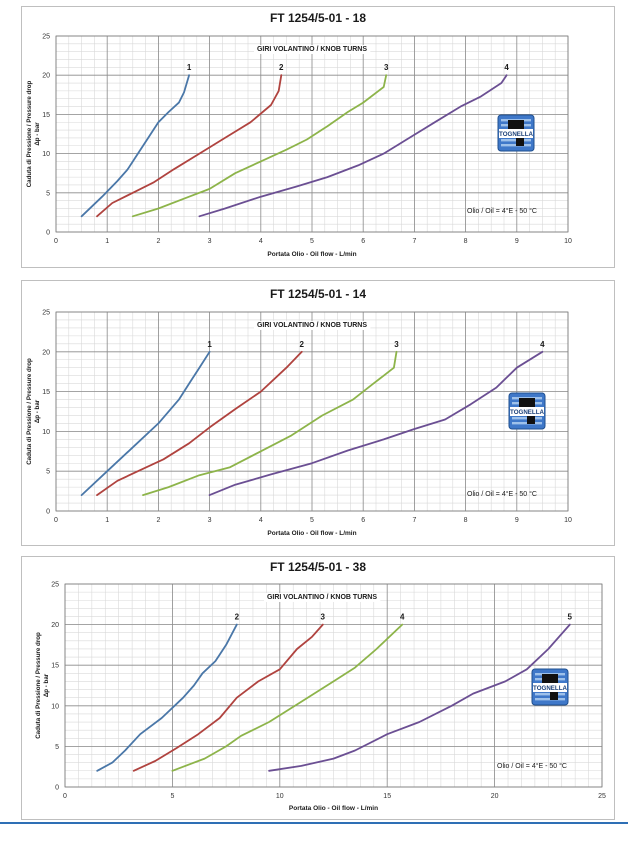  Describe the element at coordinates (56, 241) in the screenshot. I see `x-tick-label: 0` at that location.